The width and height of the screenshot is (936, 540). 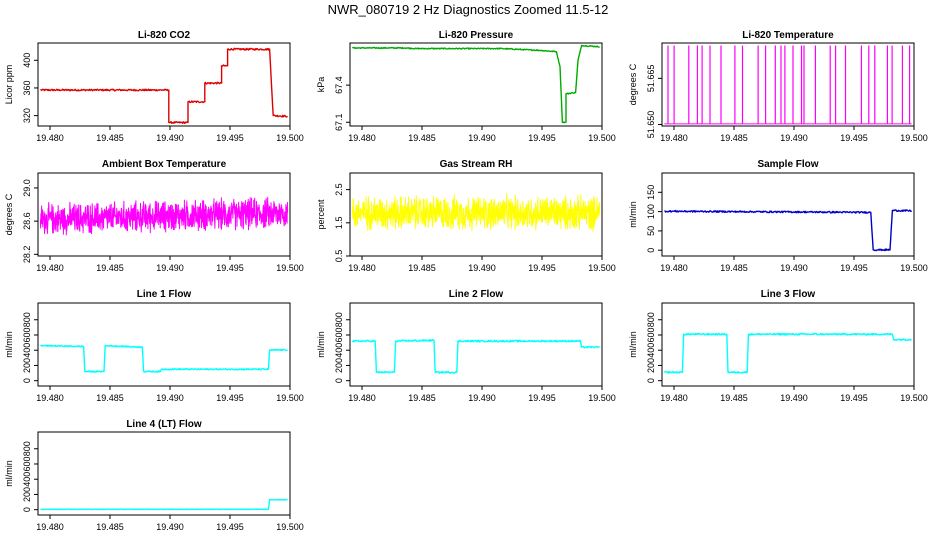 I want to click on y-tick-label: 360, so click(x=27, y=87).